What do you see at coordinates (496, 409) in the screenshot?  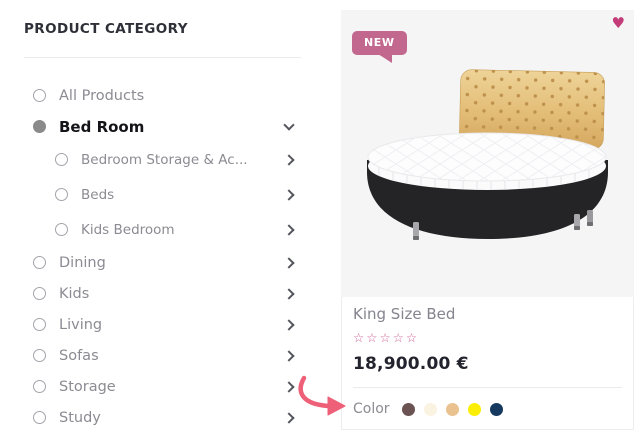 I see `color-swatch-navy` at bounding box center [496, 409].